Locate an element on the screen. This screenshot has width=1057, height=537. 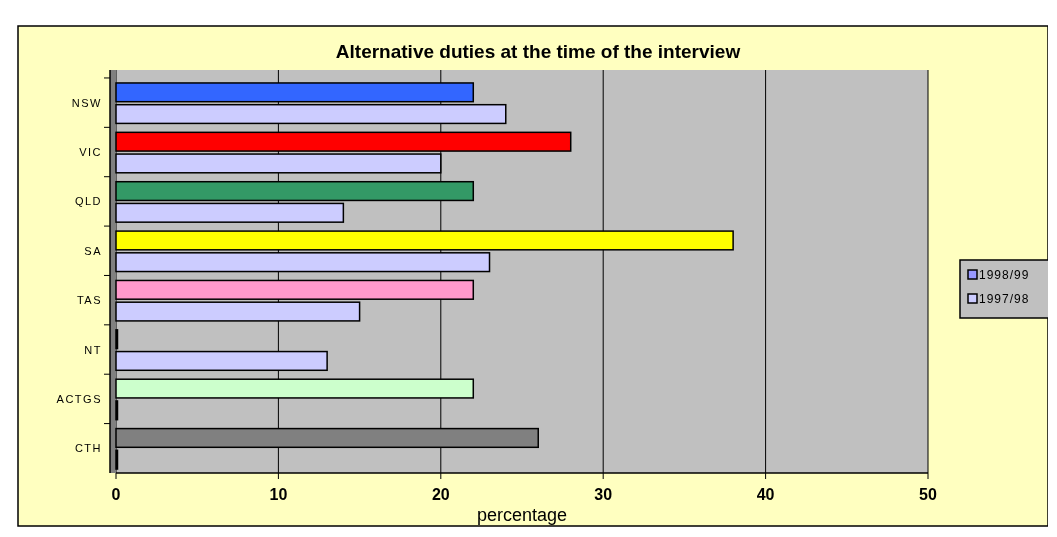
legend-label: 1998/99 is located at coordinates (1004, 275).